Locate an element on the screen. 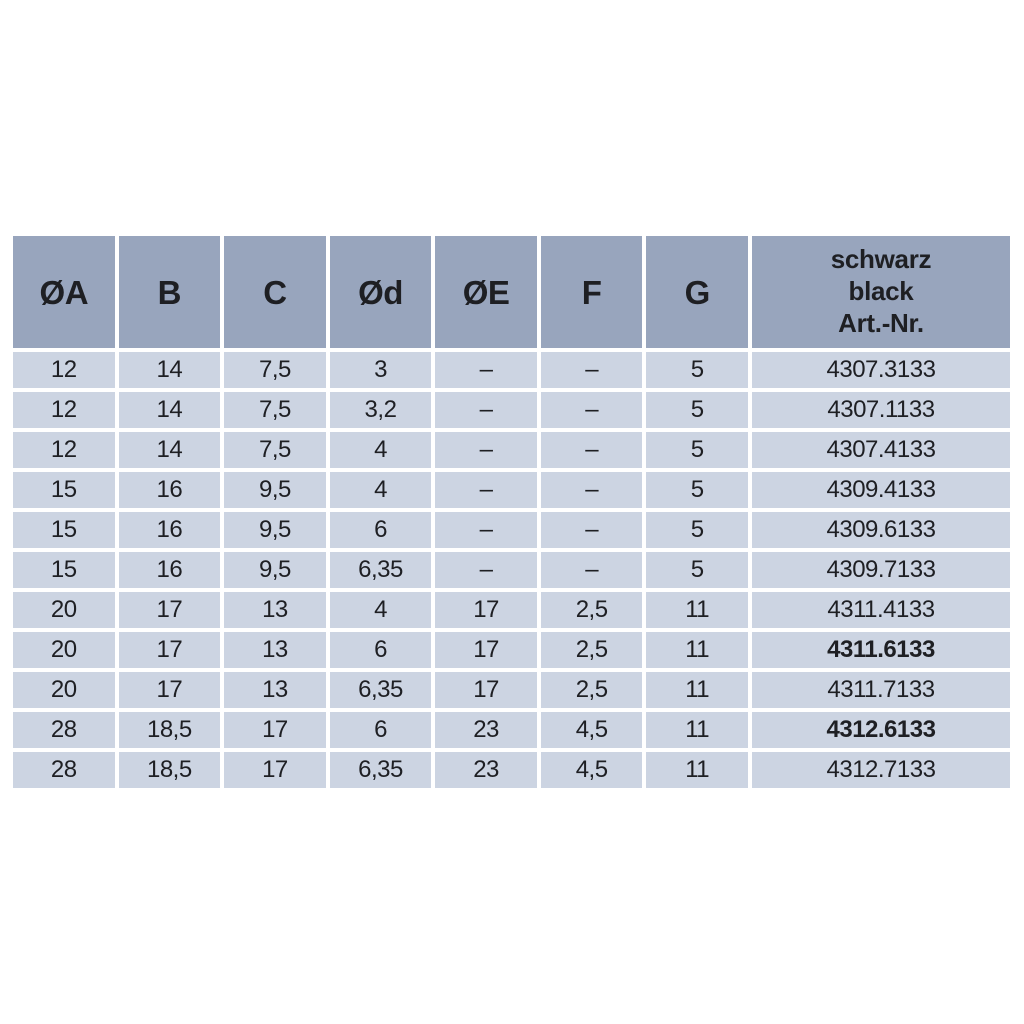 The image size is (1024, 1024). column-header-3: Ød is located at coordinates (380, 292).